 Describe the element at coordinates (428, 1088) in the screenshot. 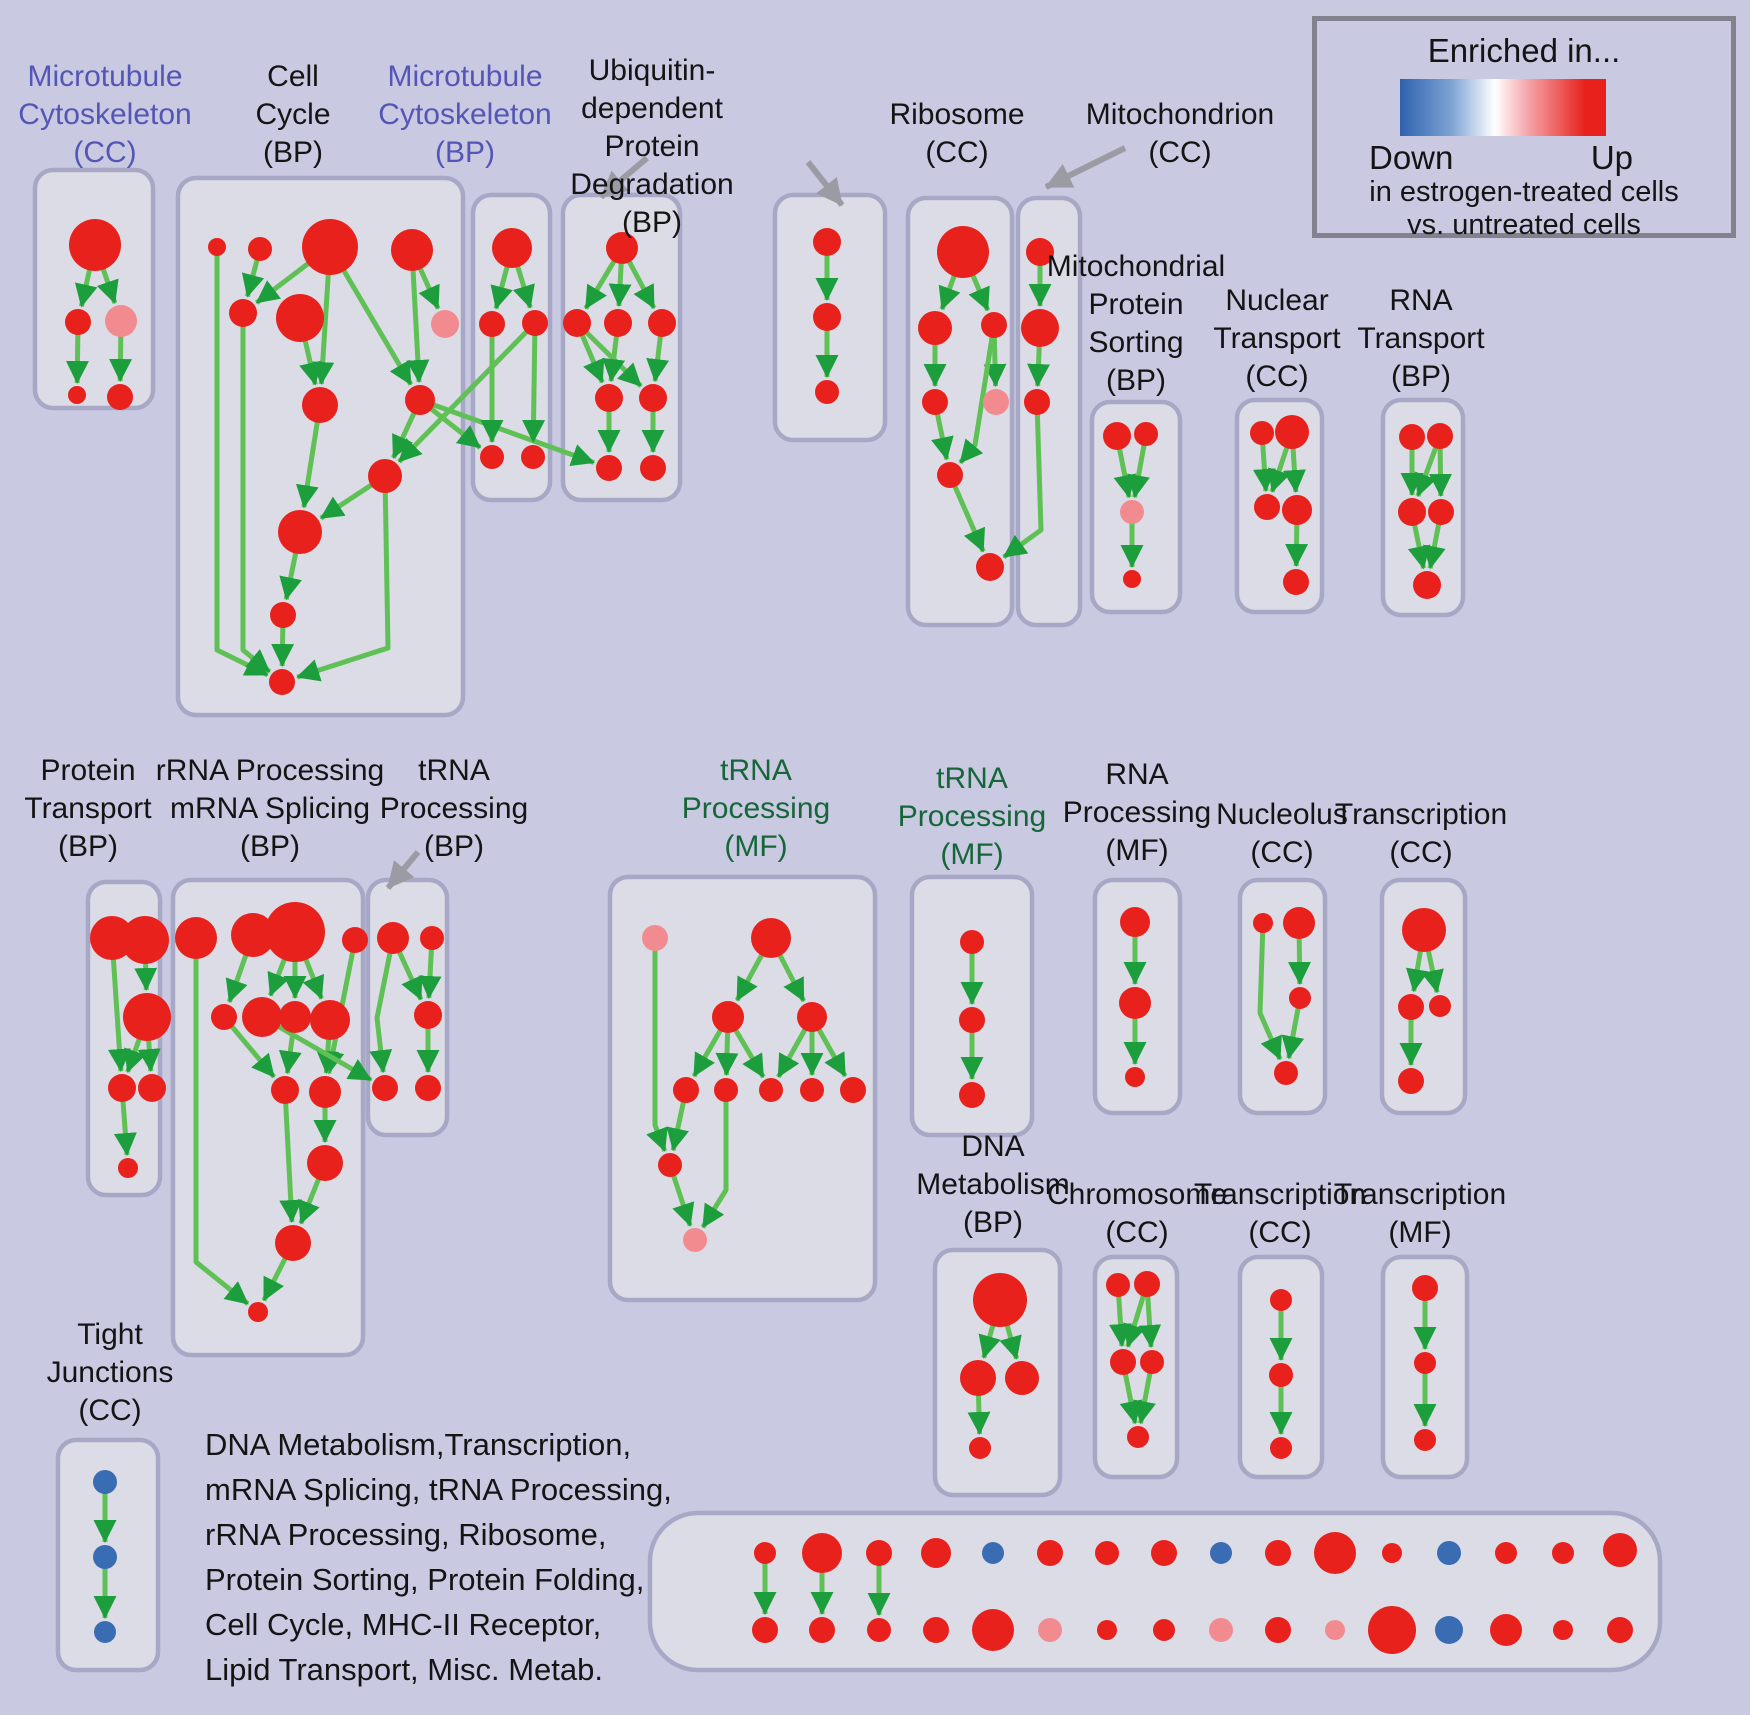

I see `go-term-node-tbpLR` at that location.